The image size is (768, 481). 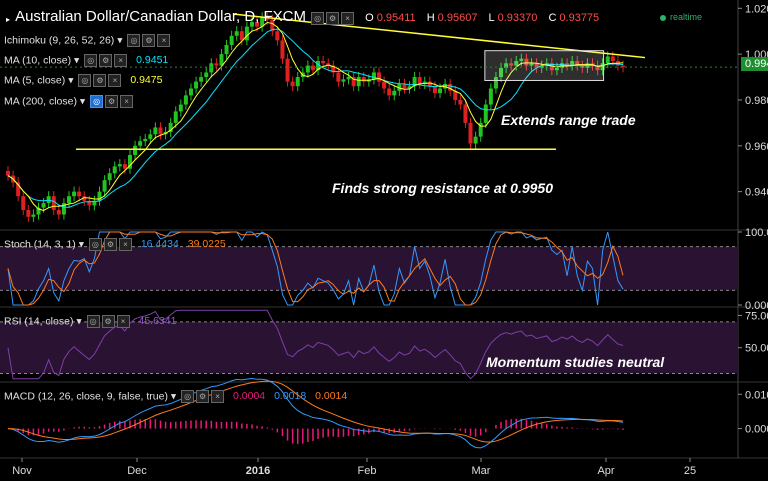 I want to click on close-value: 0.93775, so click(x=579, y=18).